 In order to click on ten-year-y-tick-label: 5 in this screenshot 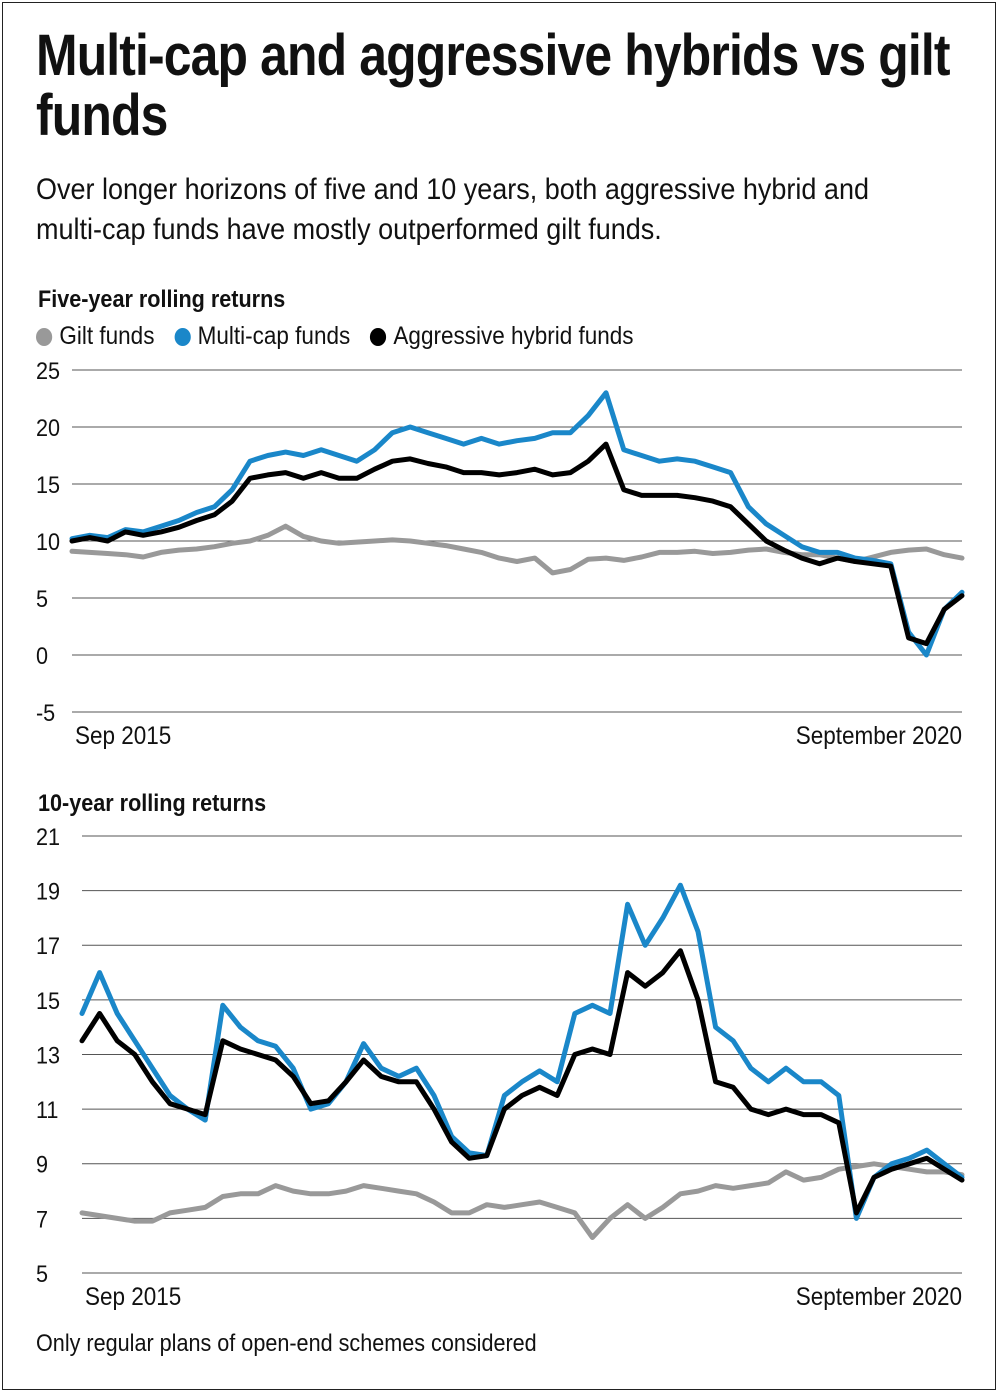, I will do `click(42, 1273)`.